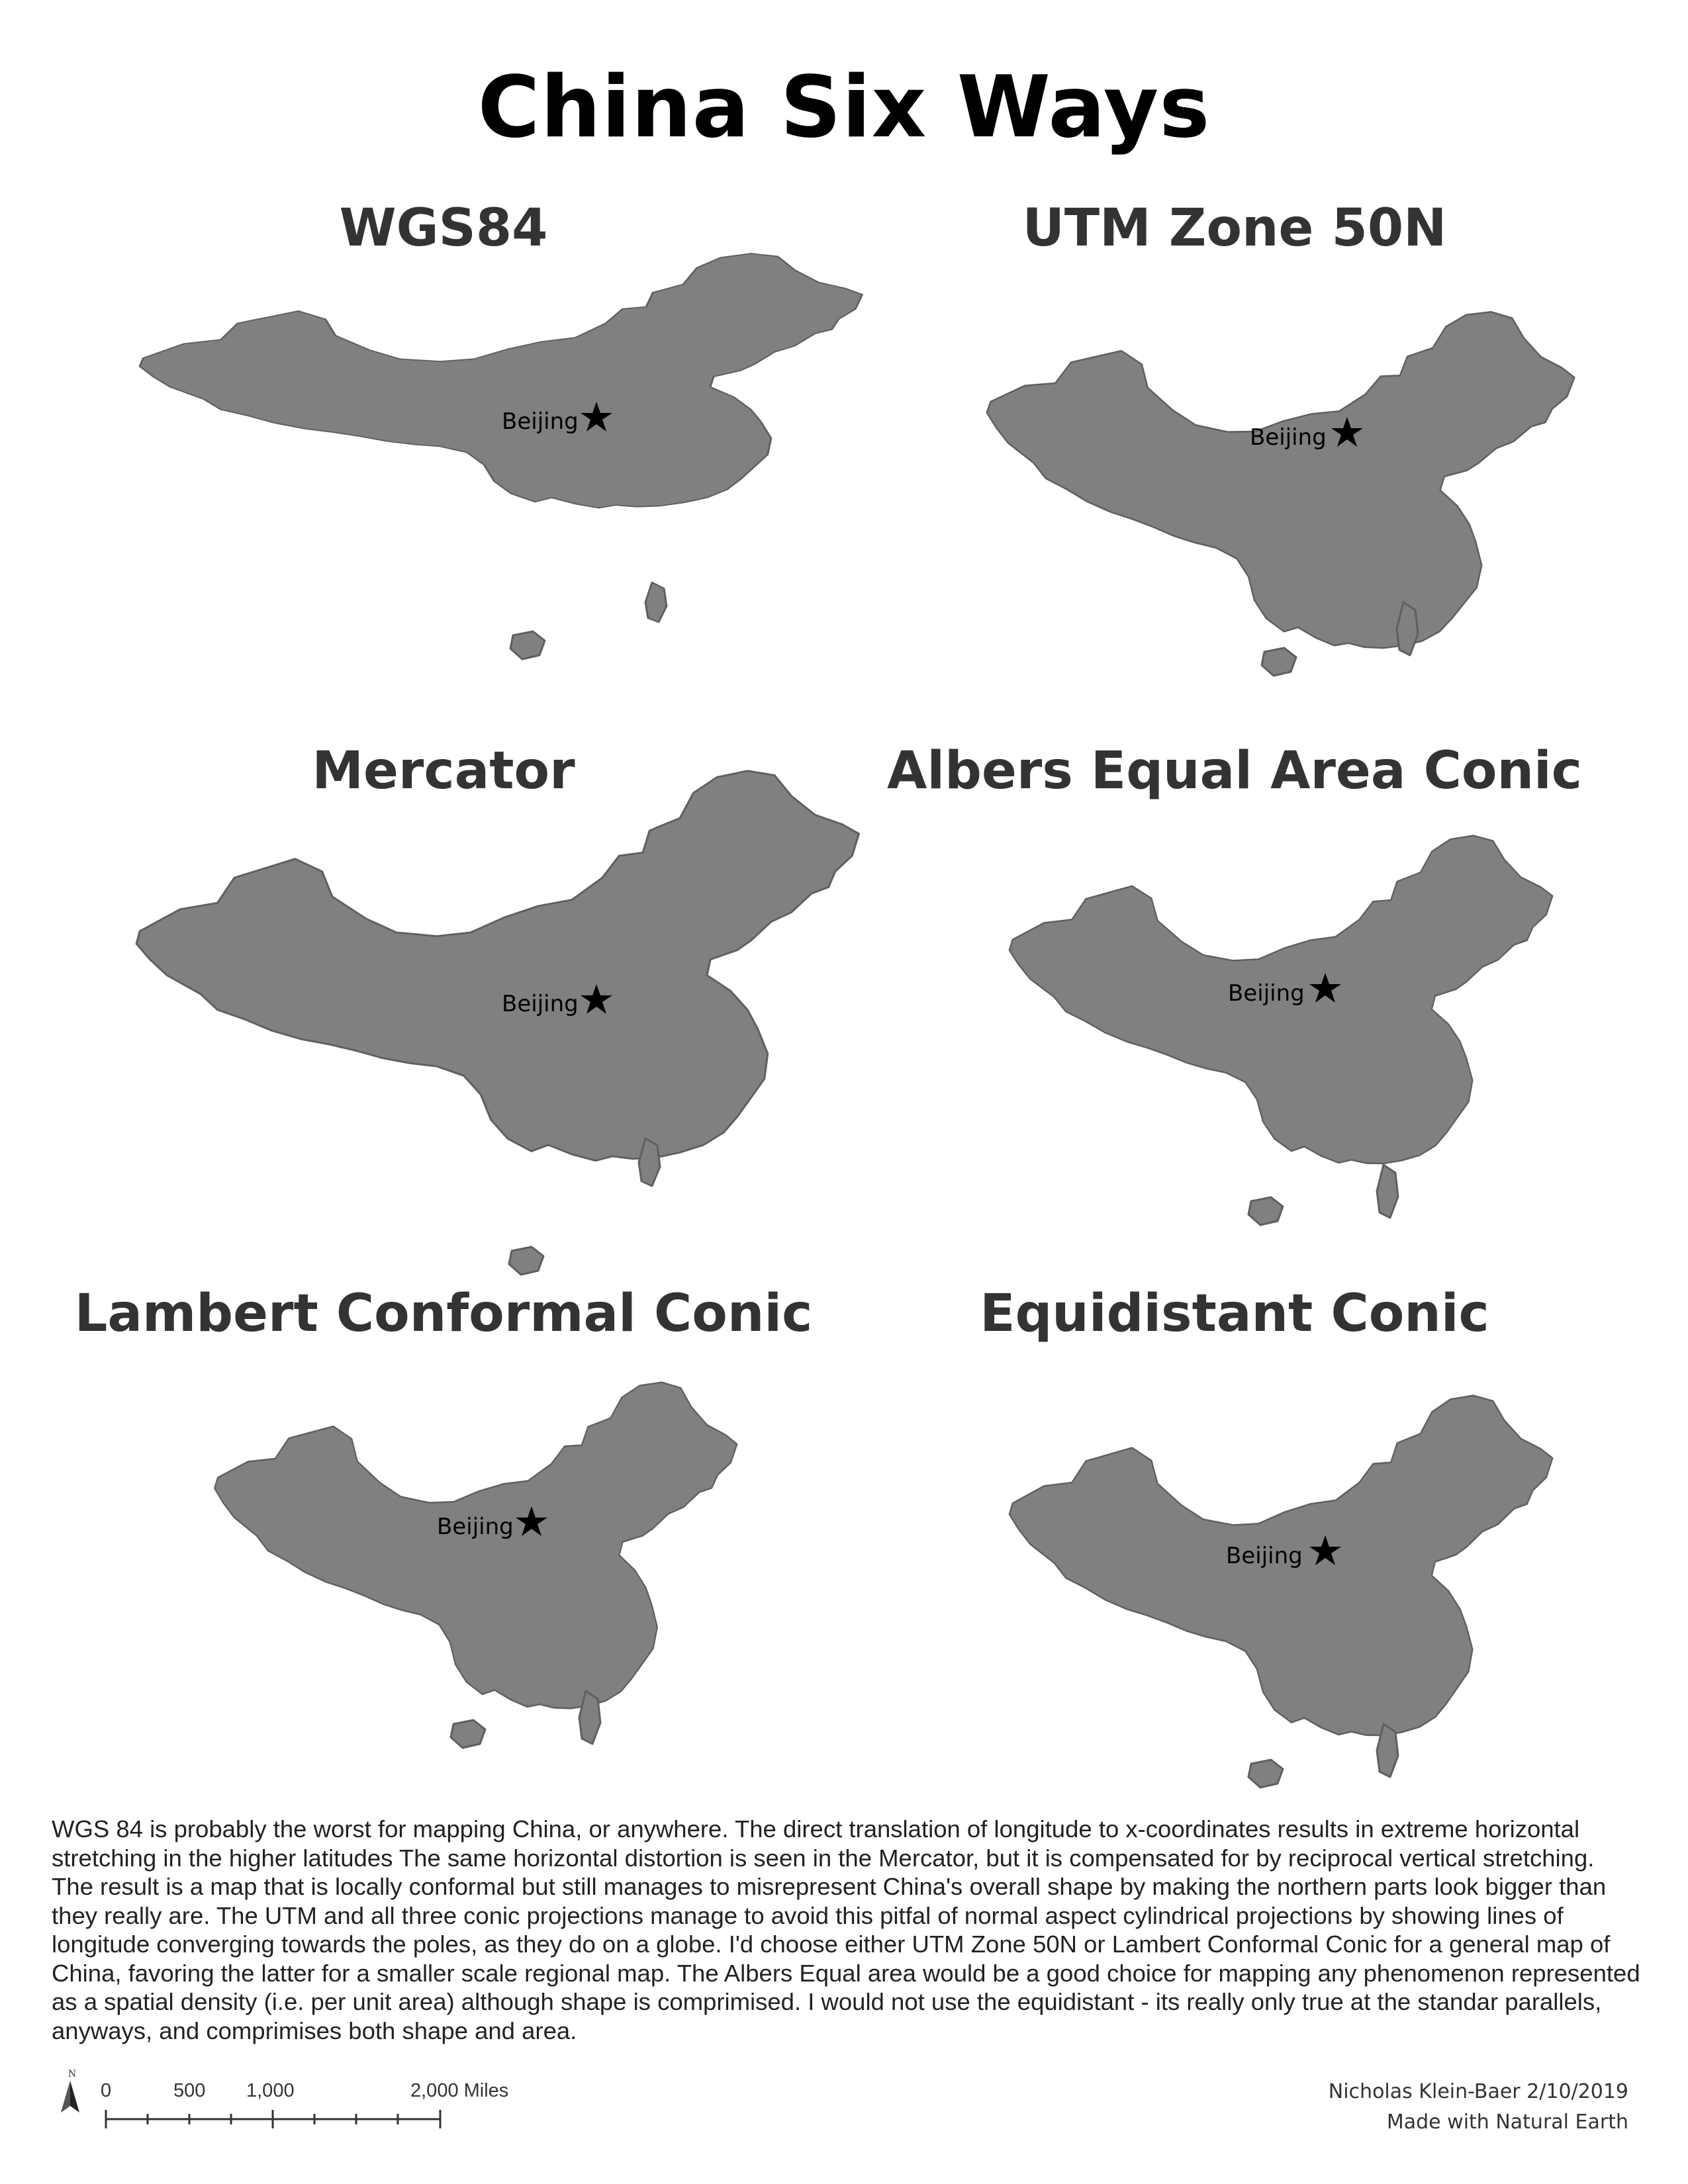 This screenshot has height=2184, width=1688. I want to click on scale-bar-graphic: N 0 500 1,000 2,000 Miles, so click(284, 2098).